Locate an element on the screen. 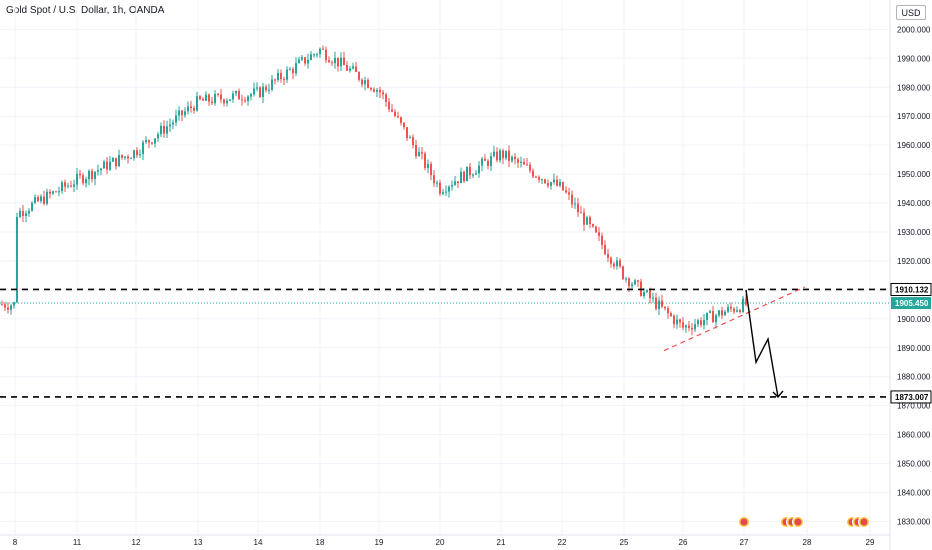  projection-path is located at coordinates (762, 343).